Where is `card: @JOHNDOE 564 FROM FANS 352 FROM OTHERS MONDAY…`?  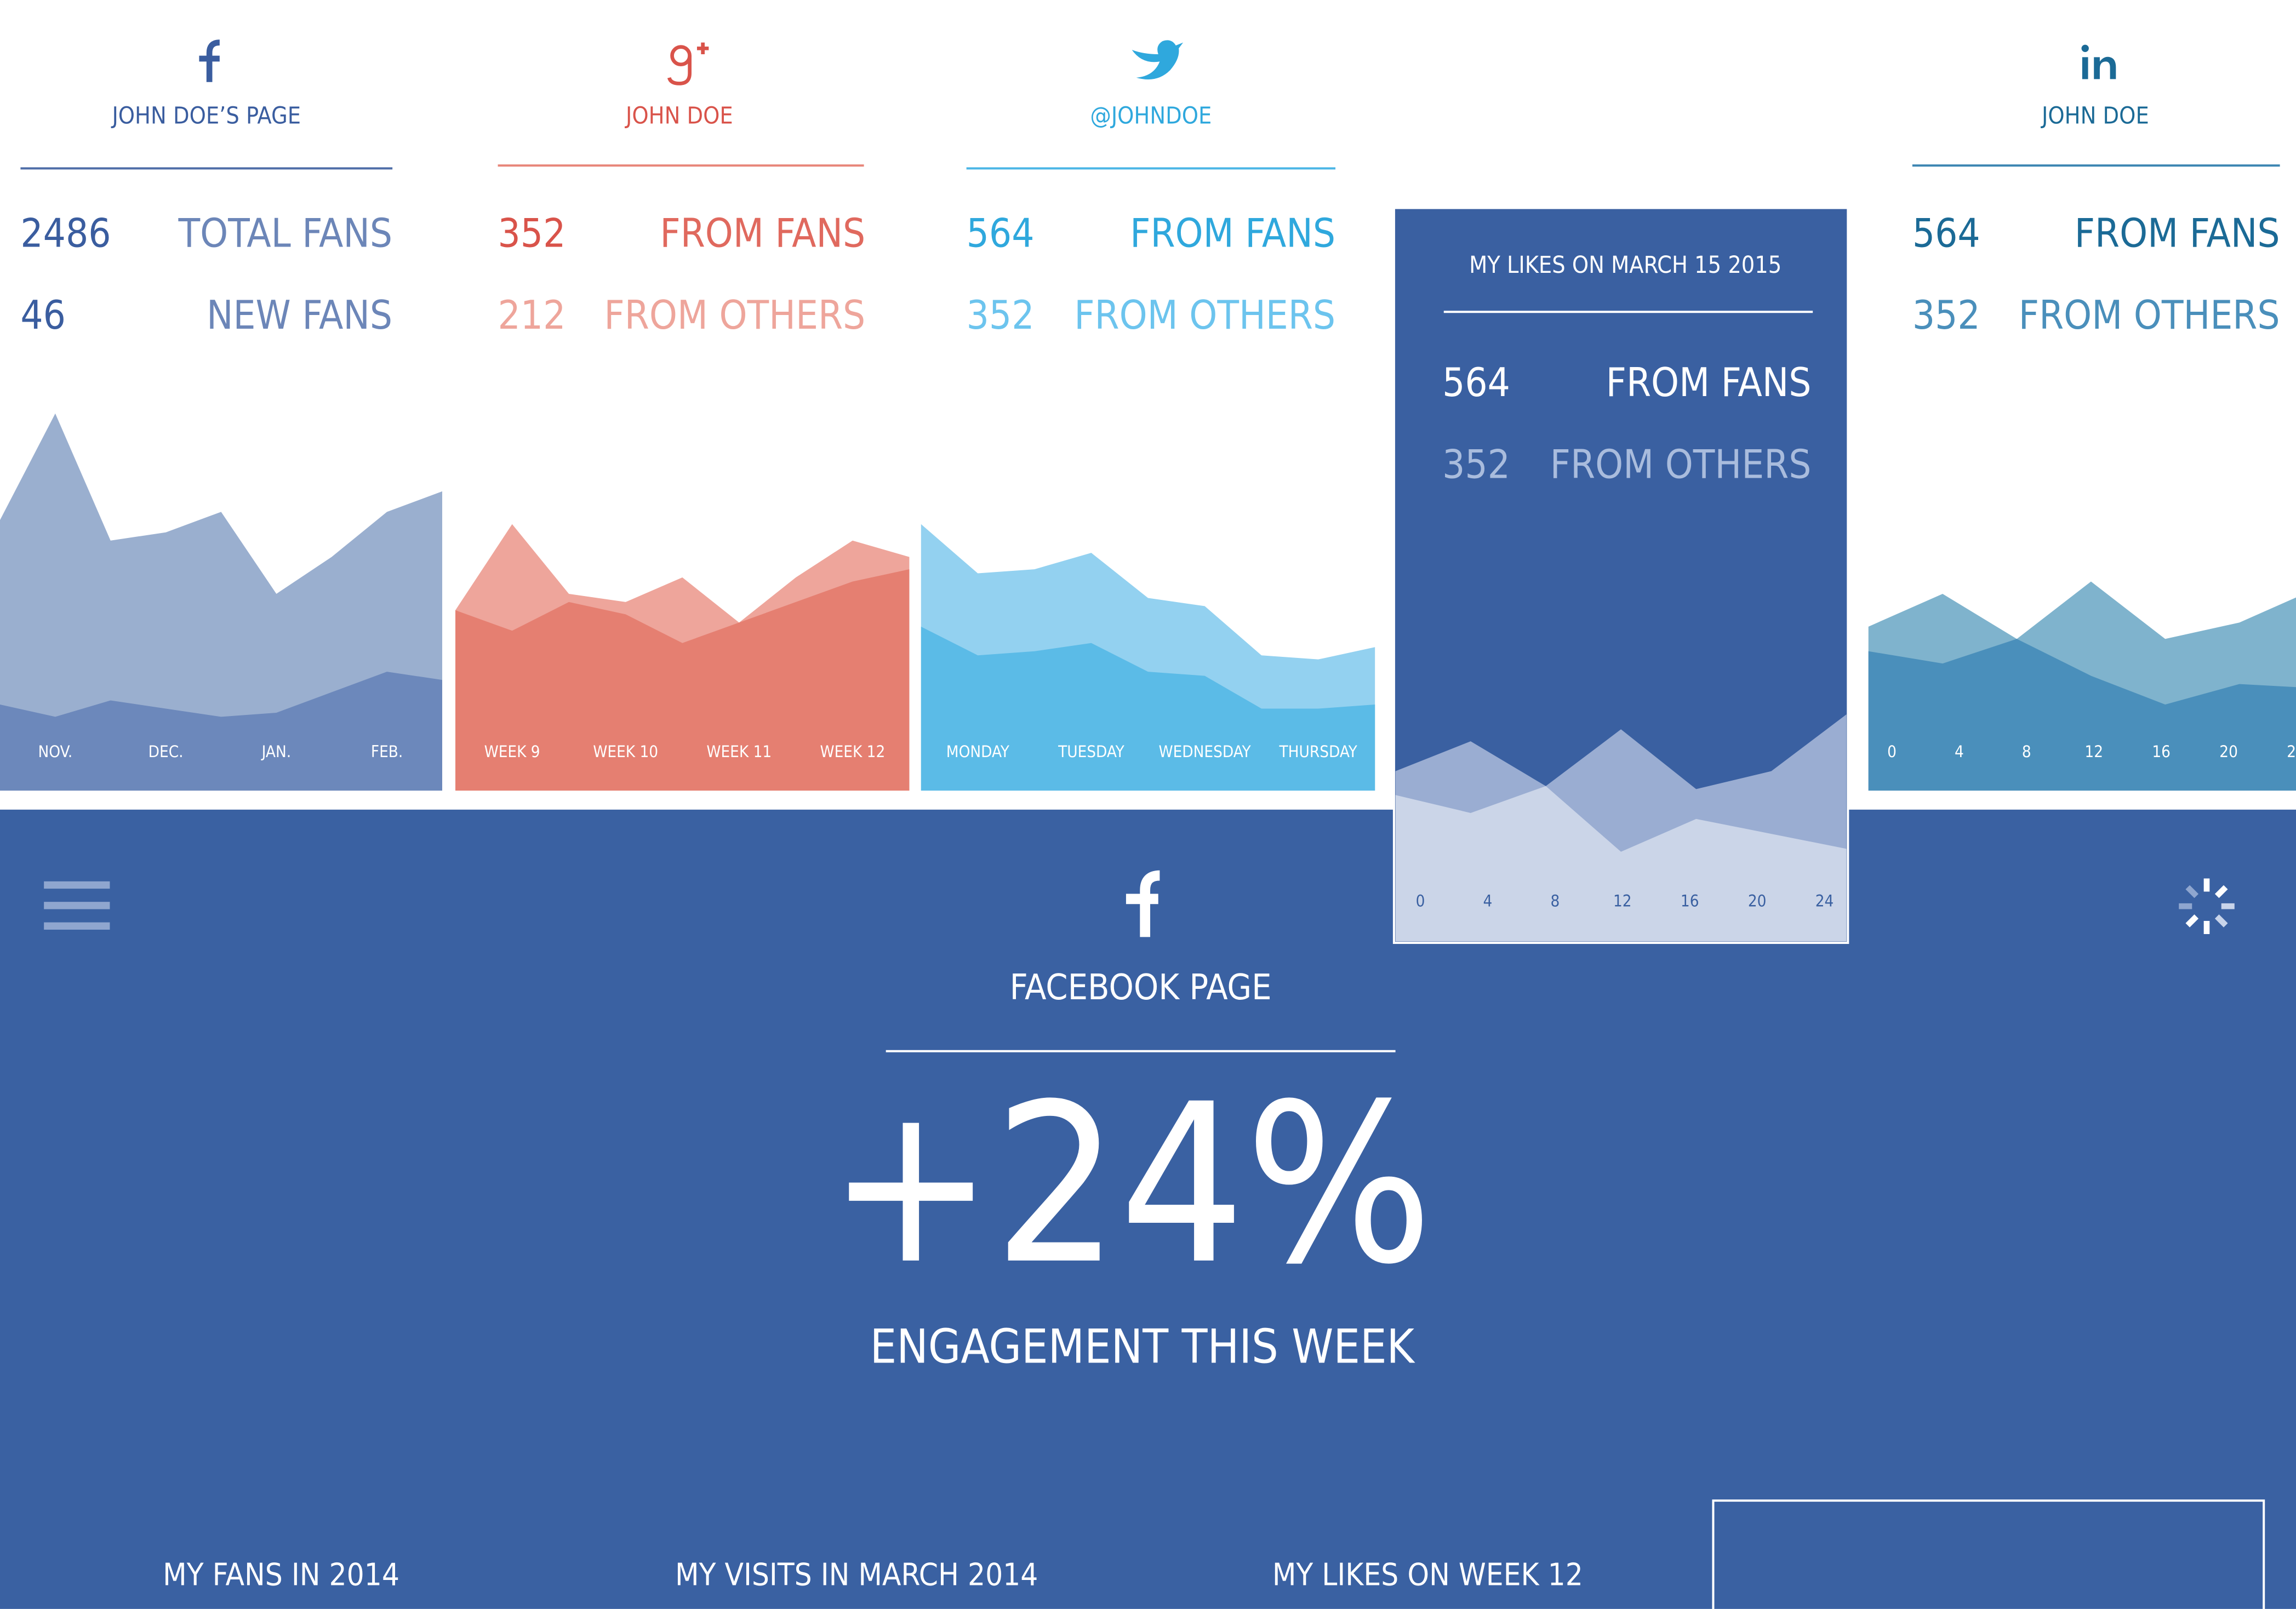
card: @JOHNDOE 564 FROM FANS 352 FROM OTHERS MONDAY… is located at coordinates (1148, 446).